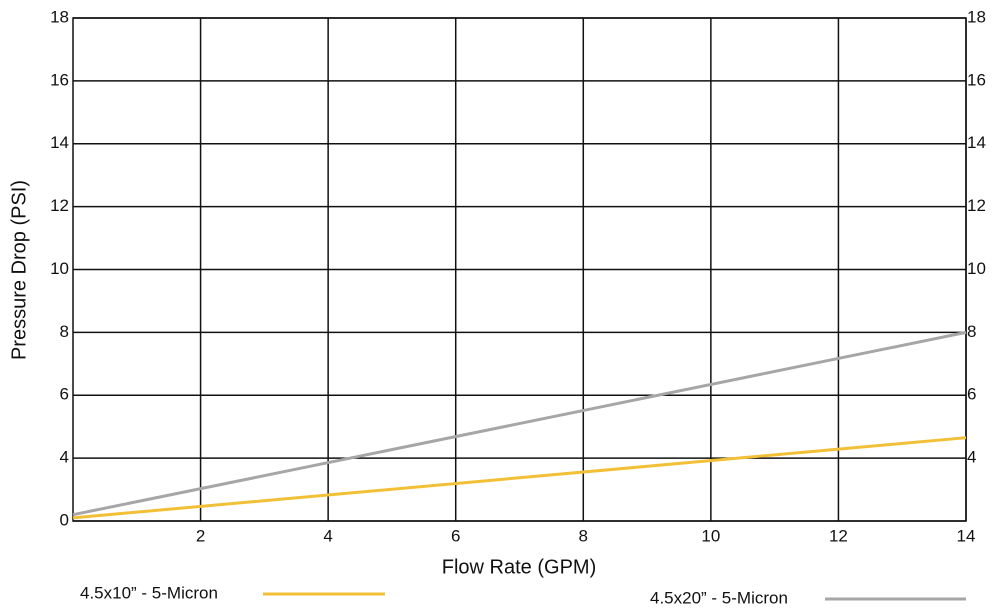  I want to click on x-tick-label: 10, so click(710, 535).